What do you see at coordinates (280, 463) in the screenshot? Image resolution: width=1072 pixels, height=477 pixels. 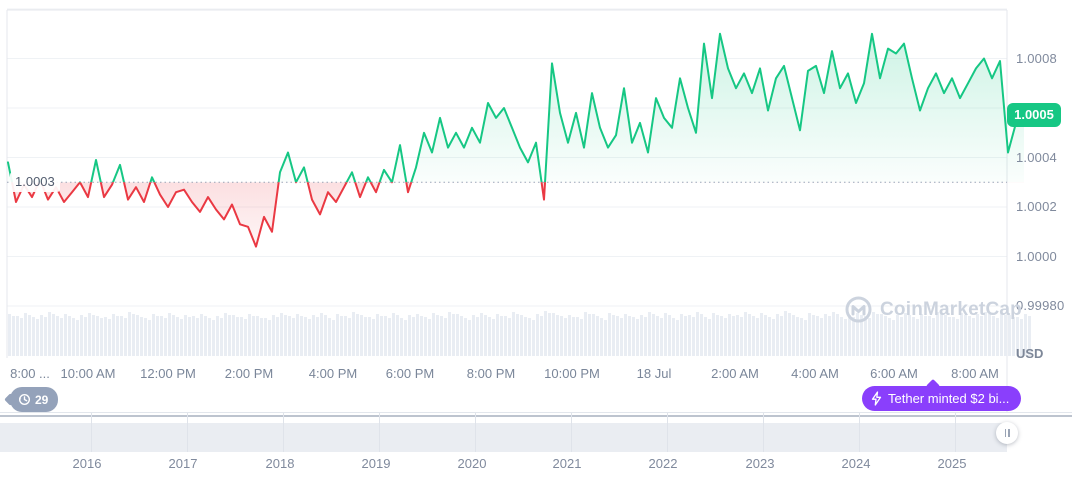 I see `year-label: 2018` at bounding box center [280, 463].